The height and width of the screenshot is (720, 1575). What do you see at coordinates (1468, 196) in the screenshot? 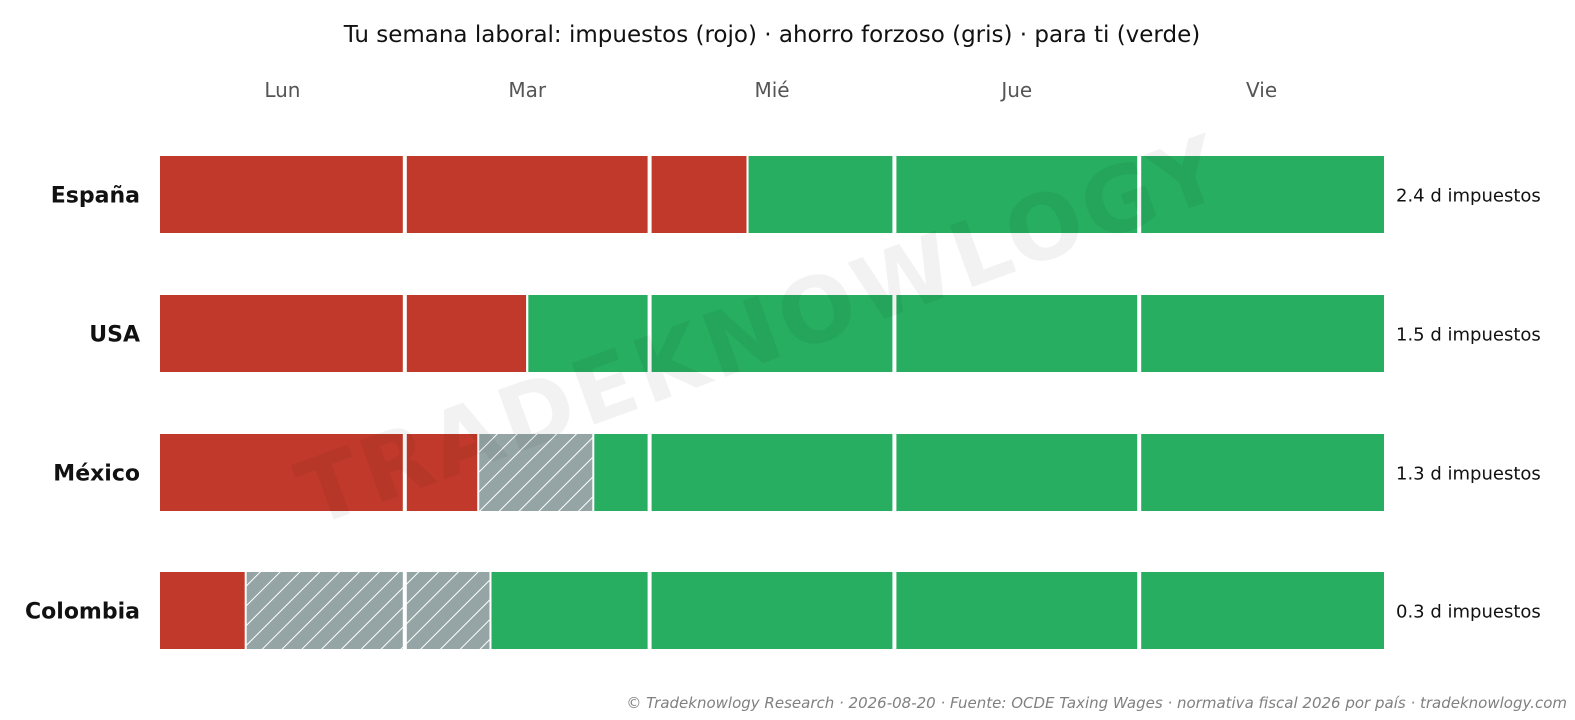
I see `value-label: 2.4 d impuestos` at bounding box center [1468, 196].